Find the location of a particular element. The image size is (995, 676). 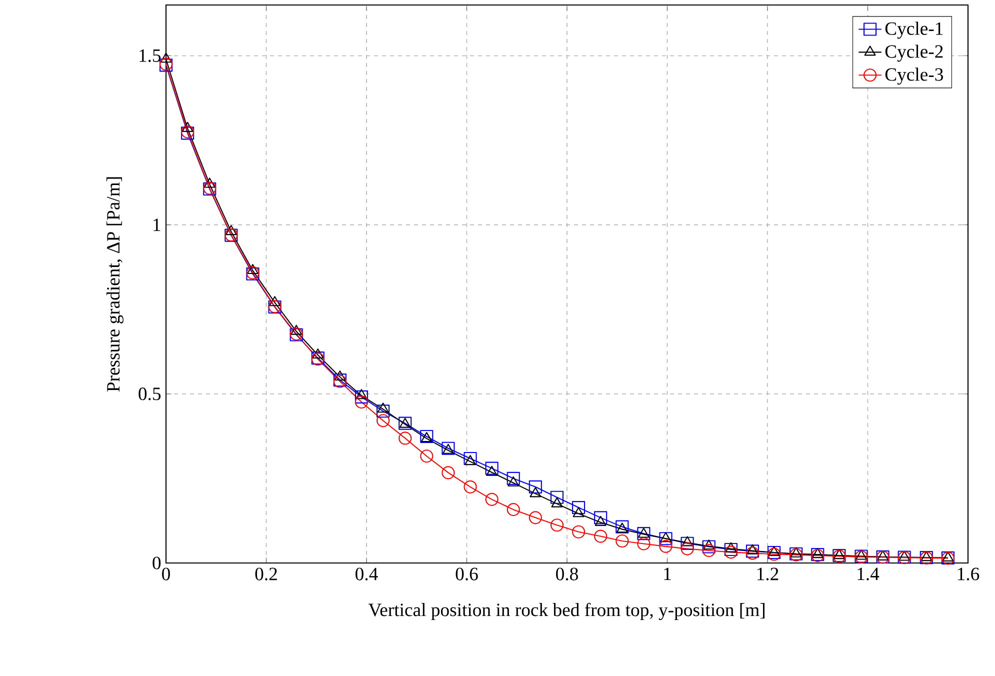

legend-label: Cycle-1 is located at coordinates (914, 30).